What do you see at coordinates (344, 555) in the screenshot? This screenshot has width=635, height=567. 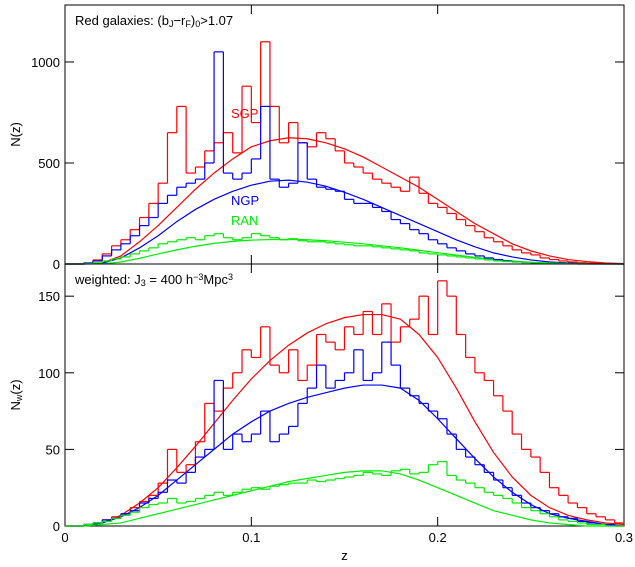 I see `x-axis-label: z` at bounding box center [344, 555].